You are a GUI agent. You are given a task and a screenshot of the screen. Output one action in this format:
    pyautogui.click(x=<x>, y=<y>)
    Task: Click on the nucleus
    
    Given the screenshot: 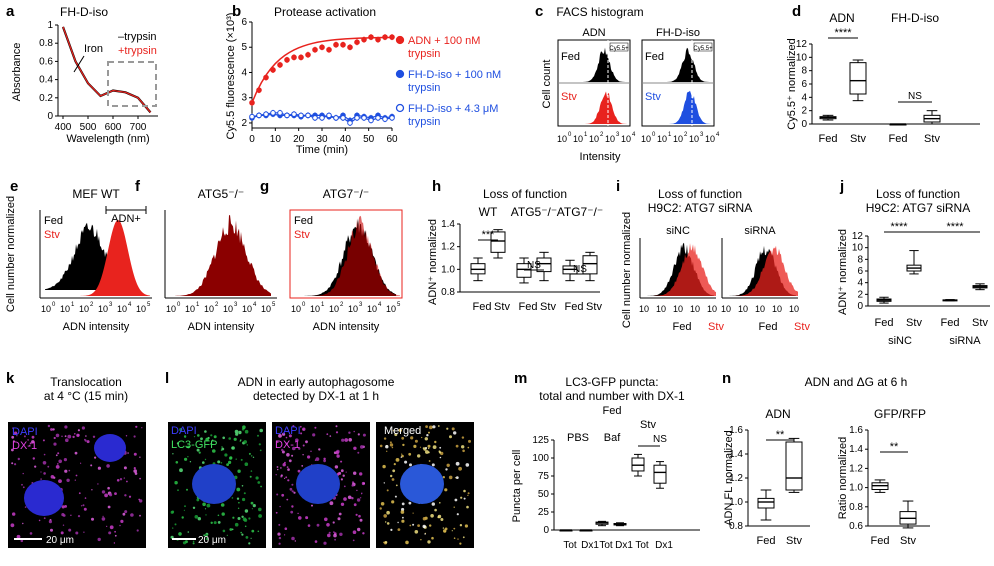 What is the action you would take?
    pyautogui.click(x=422, y=484)
    